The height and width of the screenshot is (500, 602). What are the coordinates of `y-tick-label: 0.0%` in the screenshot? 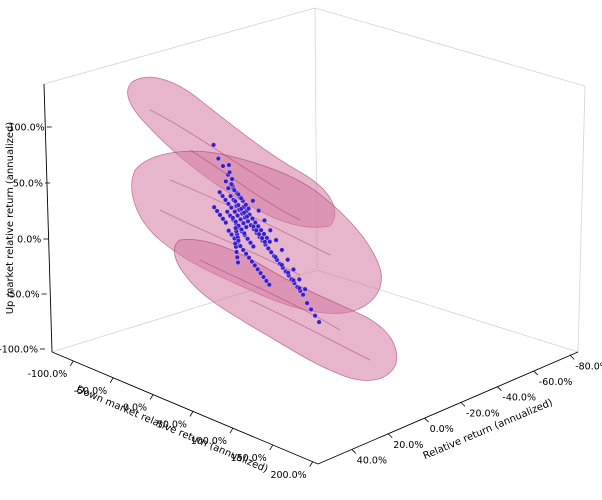 It's located at (442, 429).